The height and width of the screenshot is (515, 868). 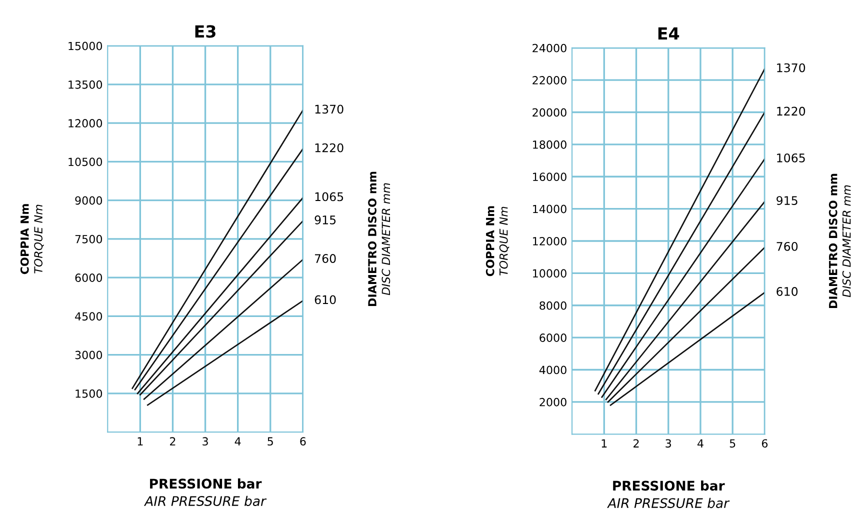 What do you see at coordinates (549, 177) in the screenshot?
I see `y-tick-label: 16000` at bounding box center [549, 177].